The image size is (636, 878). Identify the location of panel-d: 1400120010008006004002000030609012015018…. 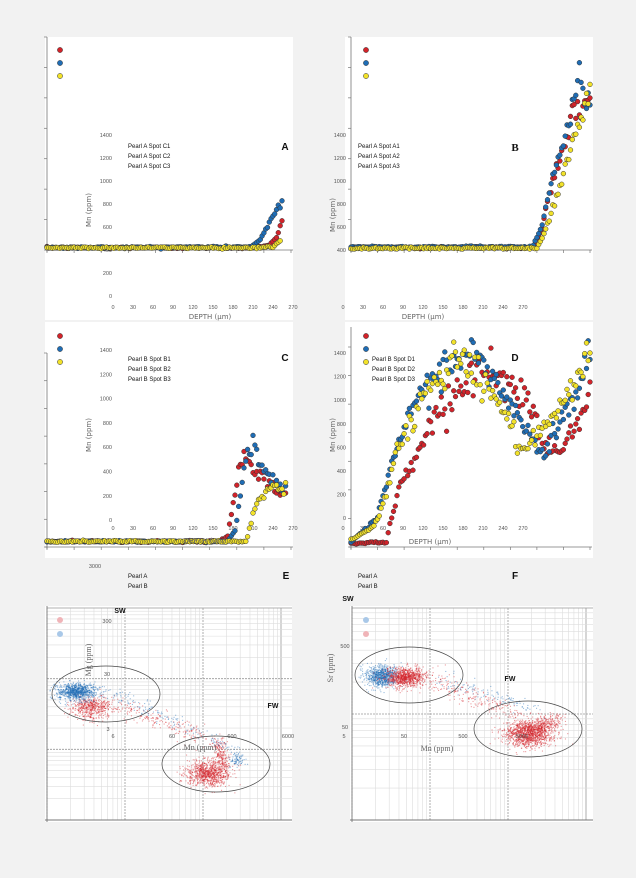
(461, 440).